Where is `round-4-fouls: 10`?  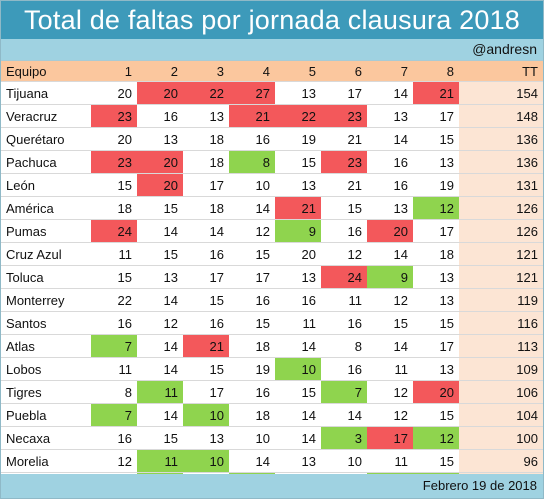 round-4-fouls: 10 is located at coordinates (252, 185).